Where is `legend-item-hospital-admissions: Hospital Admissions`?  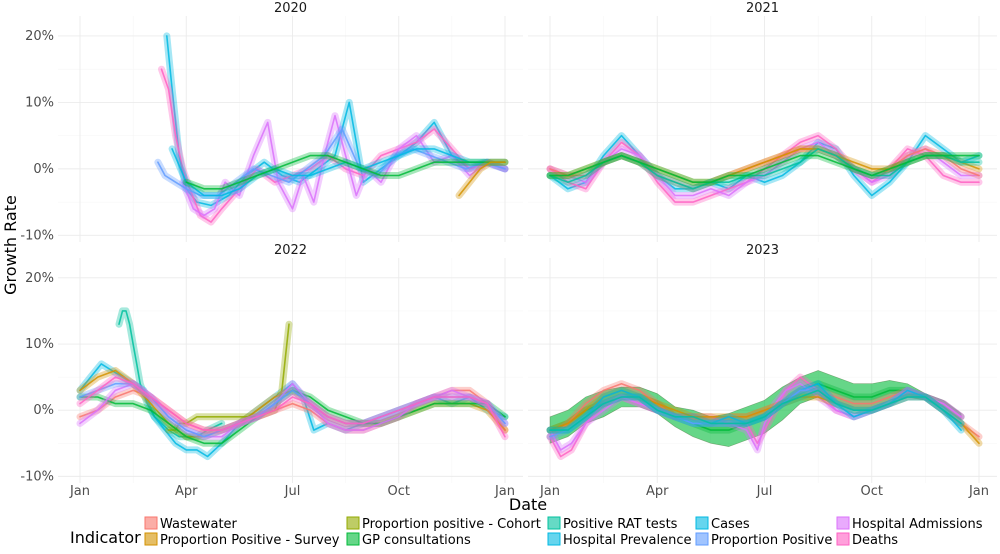
legend-item-hospital-admissions: Hospital Admissions is located at coordinates (909, 524).